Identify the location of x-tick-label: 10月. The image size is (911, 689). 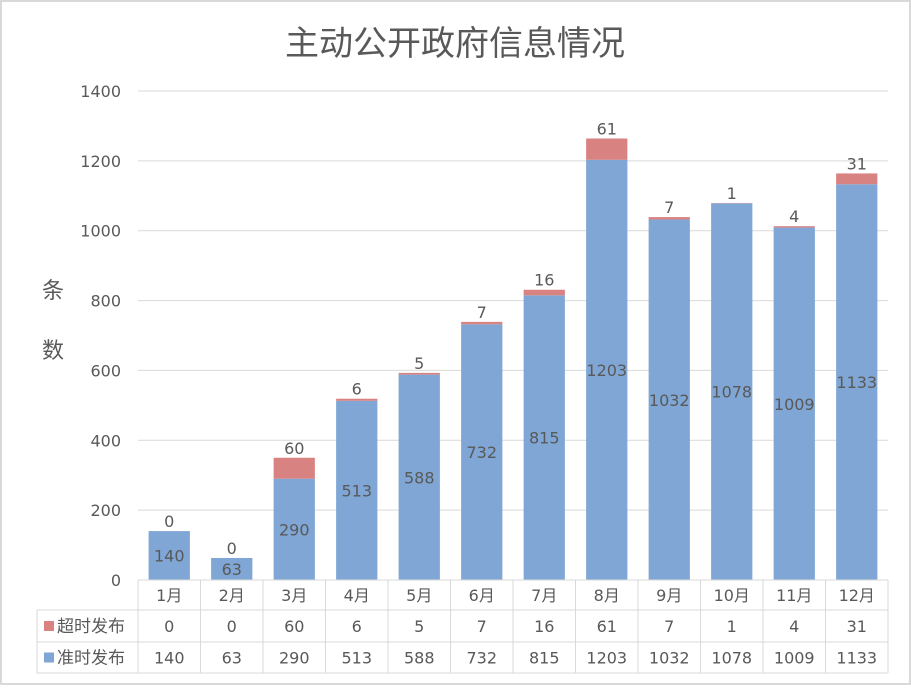
(732, 595).